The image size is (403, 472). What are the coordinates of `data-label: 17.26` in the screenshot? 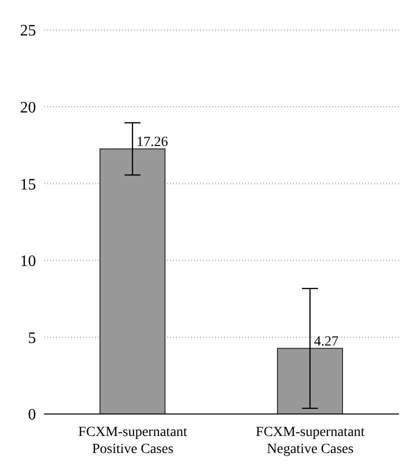 It's located at (152, 142).